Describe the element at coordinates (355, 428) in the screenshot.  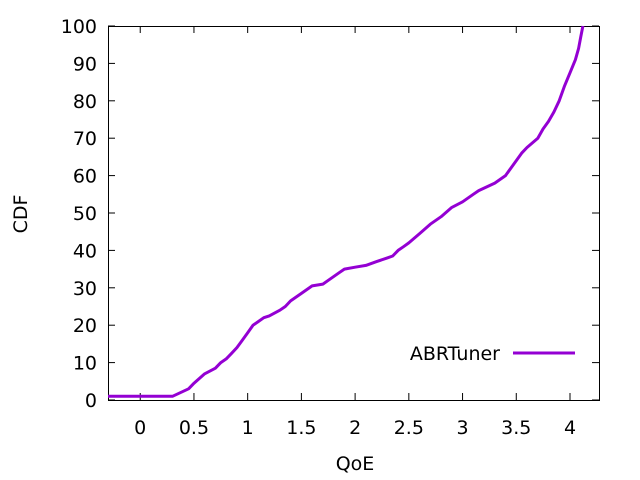
I see `x-tick-label: 2` at that location.